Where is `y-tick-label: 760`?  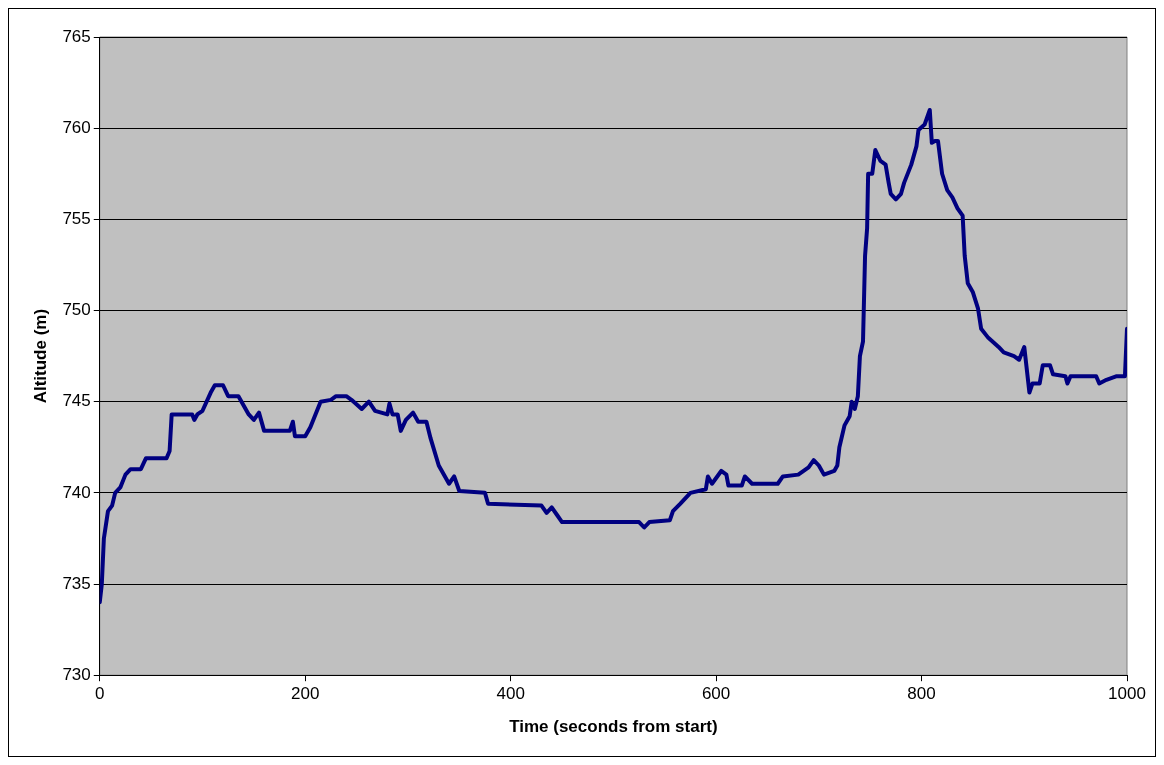
y-tick-label: 760 is located at coordinates (76, 127).